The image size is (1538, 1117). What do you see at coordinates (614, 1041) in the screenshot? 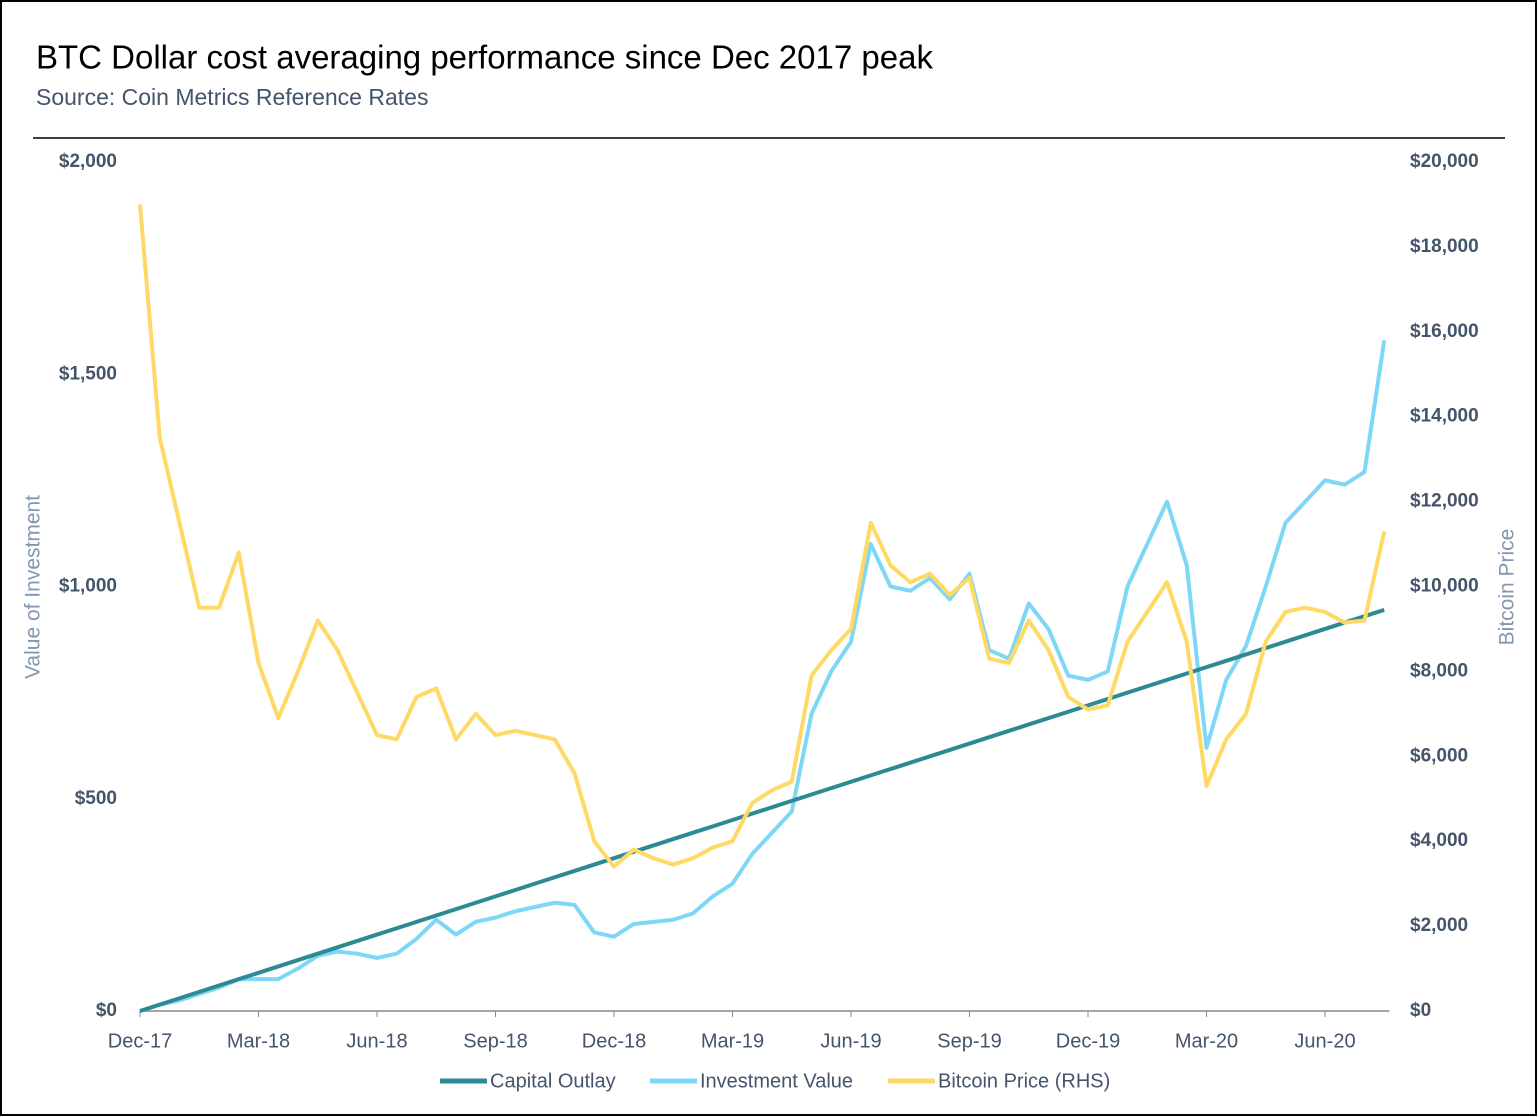
I see `x-tick-label: Dec-18` at bounding box center [614, 1041].